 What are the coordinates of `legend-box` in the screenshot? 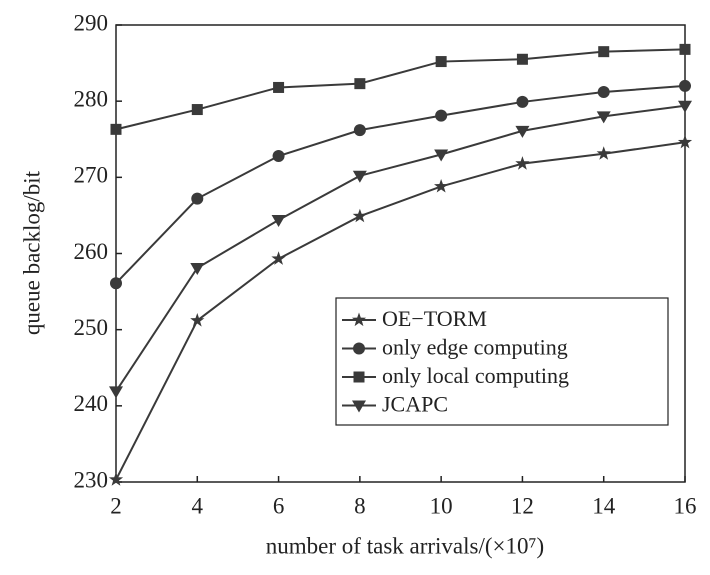 It's located at (502, 361).